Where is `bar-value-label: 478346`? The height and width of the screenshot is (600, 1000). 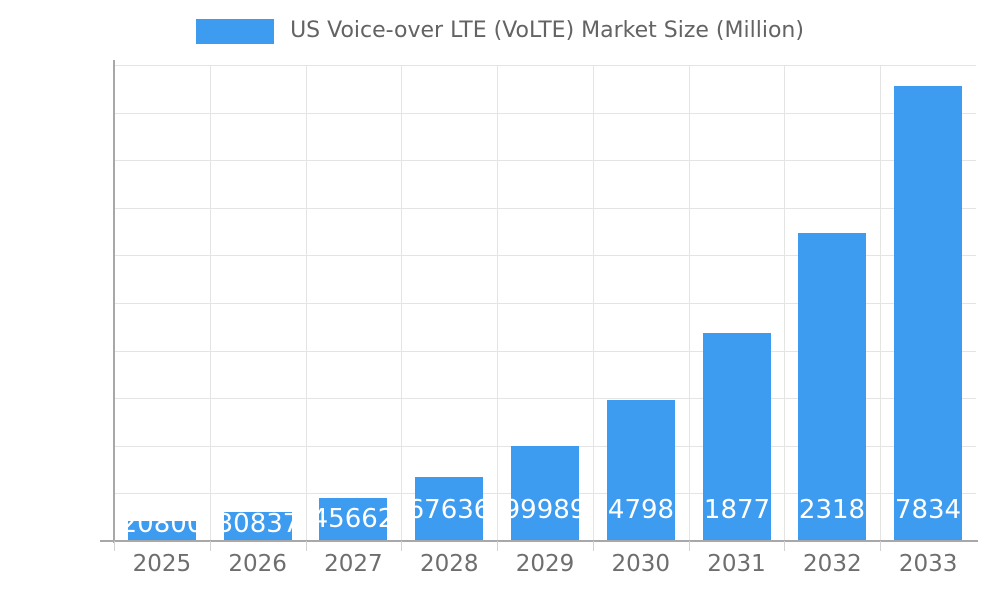 bar-value-label: 478346 is located at coordinates (928, 510).